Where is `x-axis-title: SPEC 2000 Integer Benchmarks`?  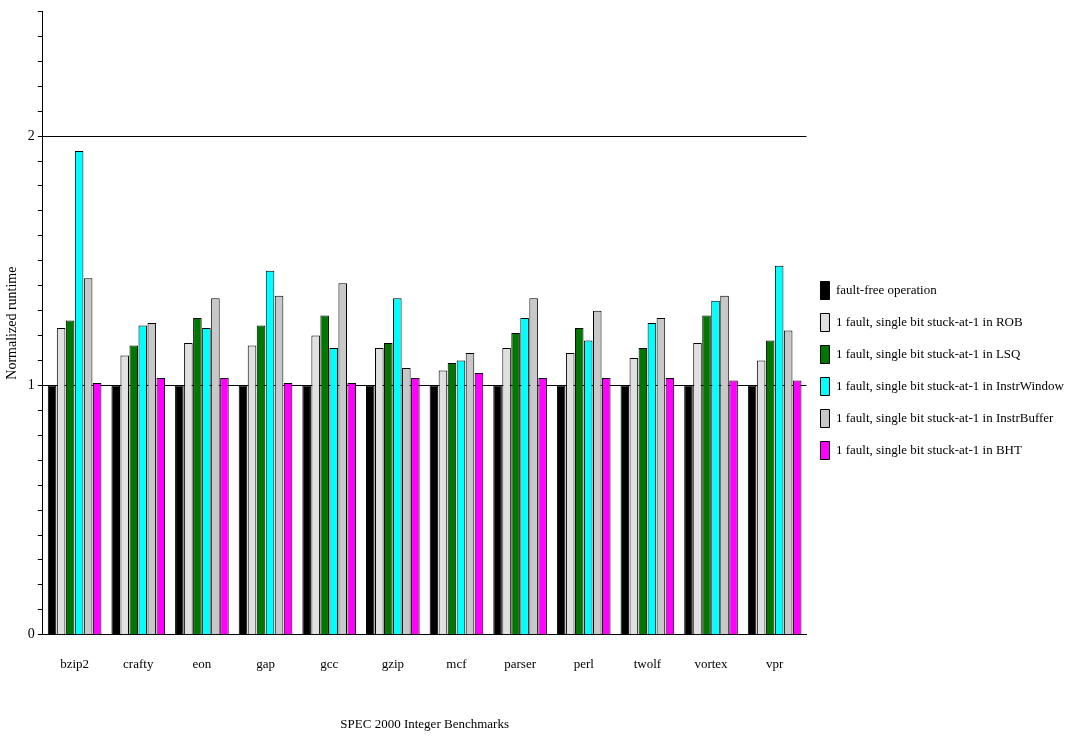 x-axis-title: SPEC 2000 Integer Benchmarks is located at coordinates (424, 723).